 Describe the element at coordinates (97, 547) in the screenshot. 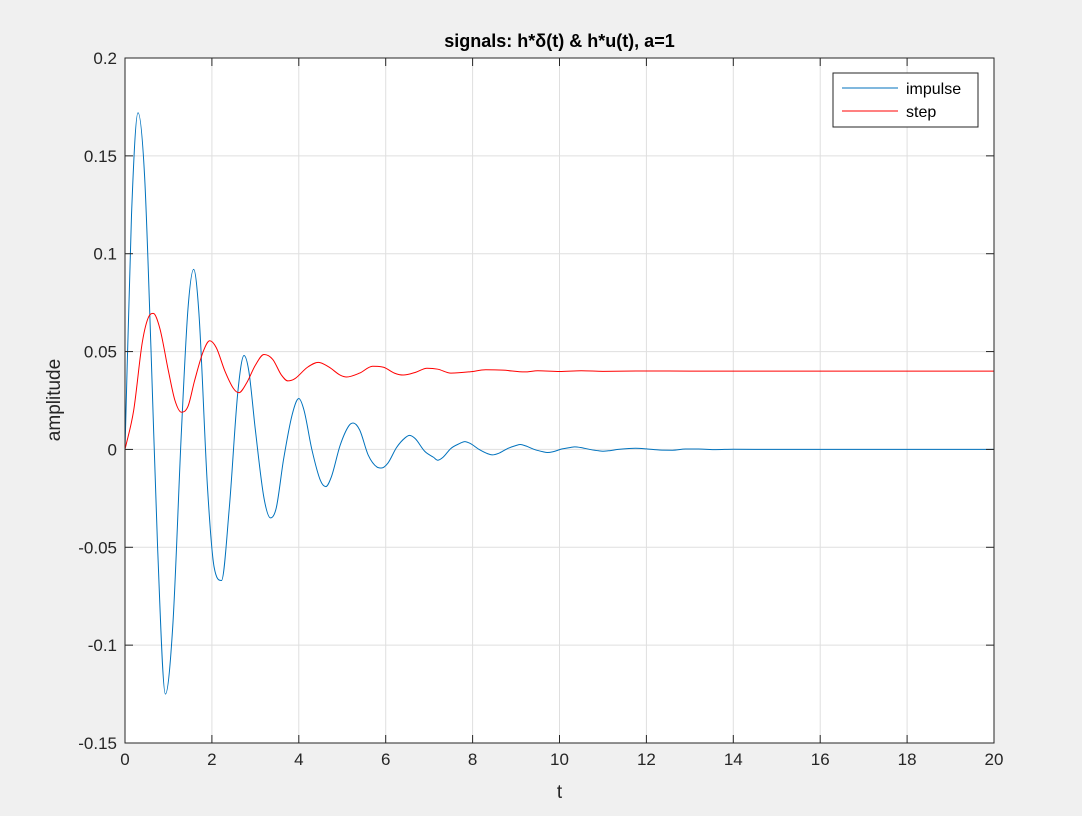

I see `y-tick-label: -0.05` at that location.